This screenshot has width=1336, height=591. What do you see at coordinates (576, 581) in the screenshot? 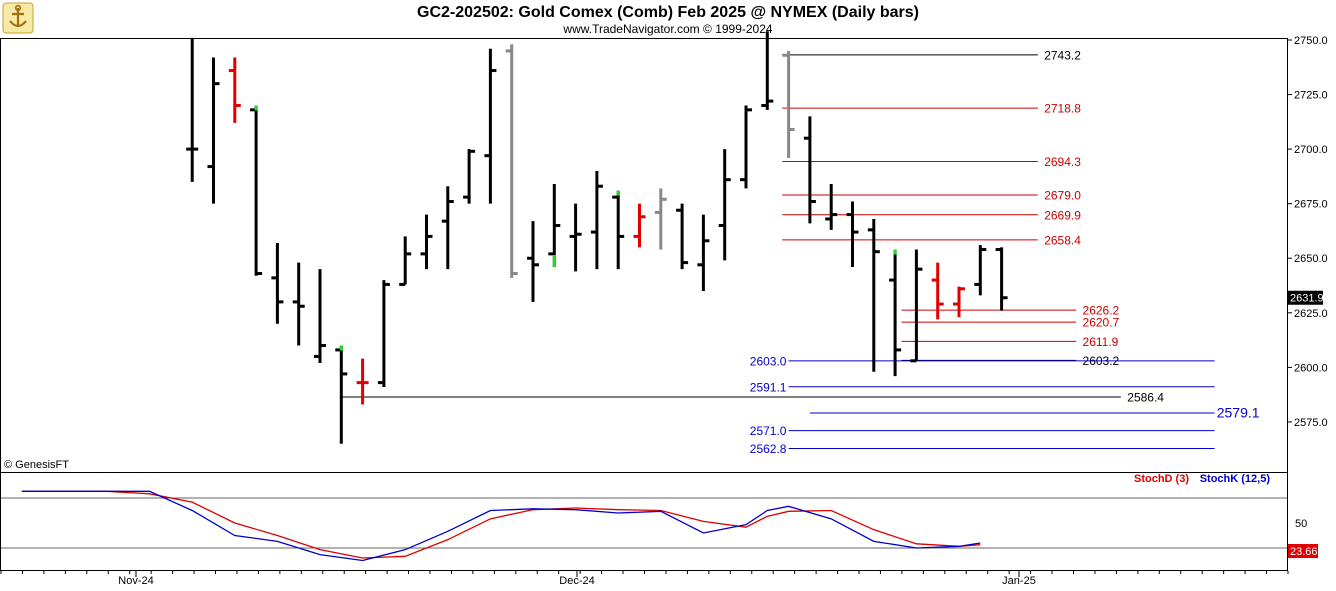
I see `time-label: Dec-24` at bounding box center [576, 581].